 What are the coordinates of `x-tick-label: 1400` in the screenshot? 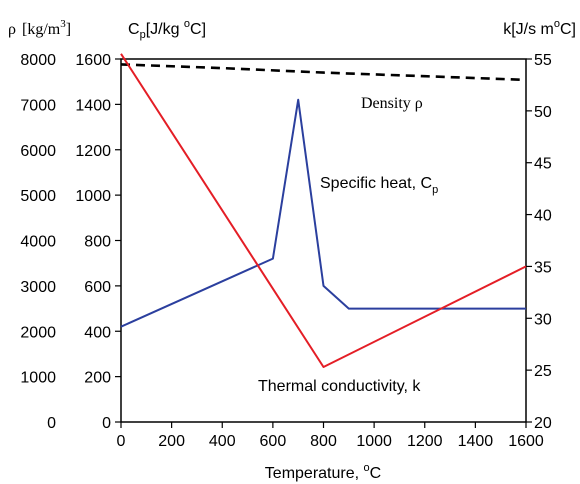 It's located at (476, 441).